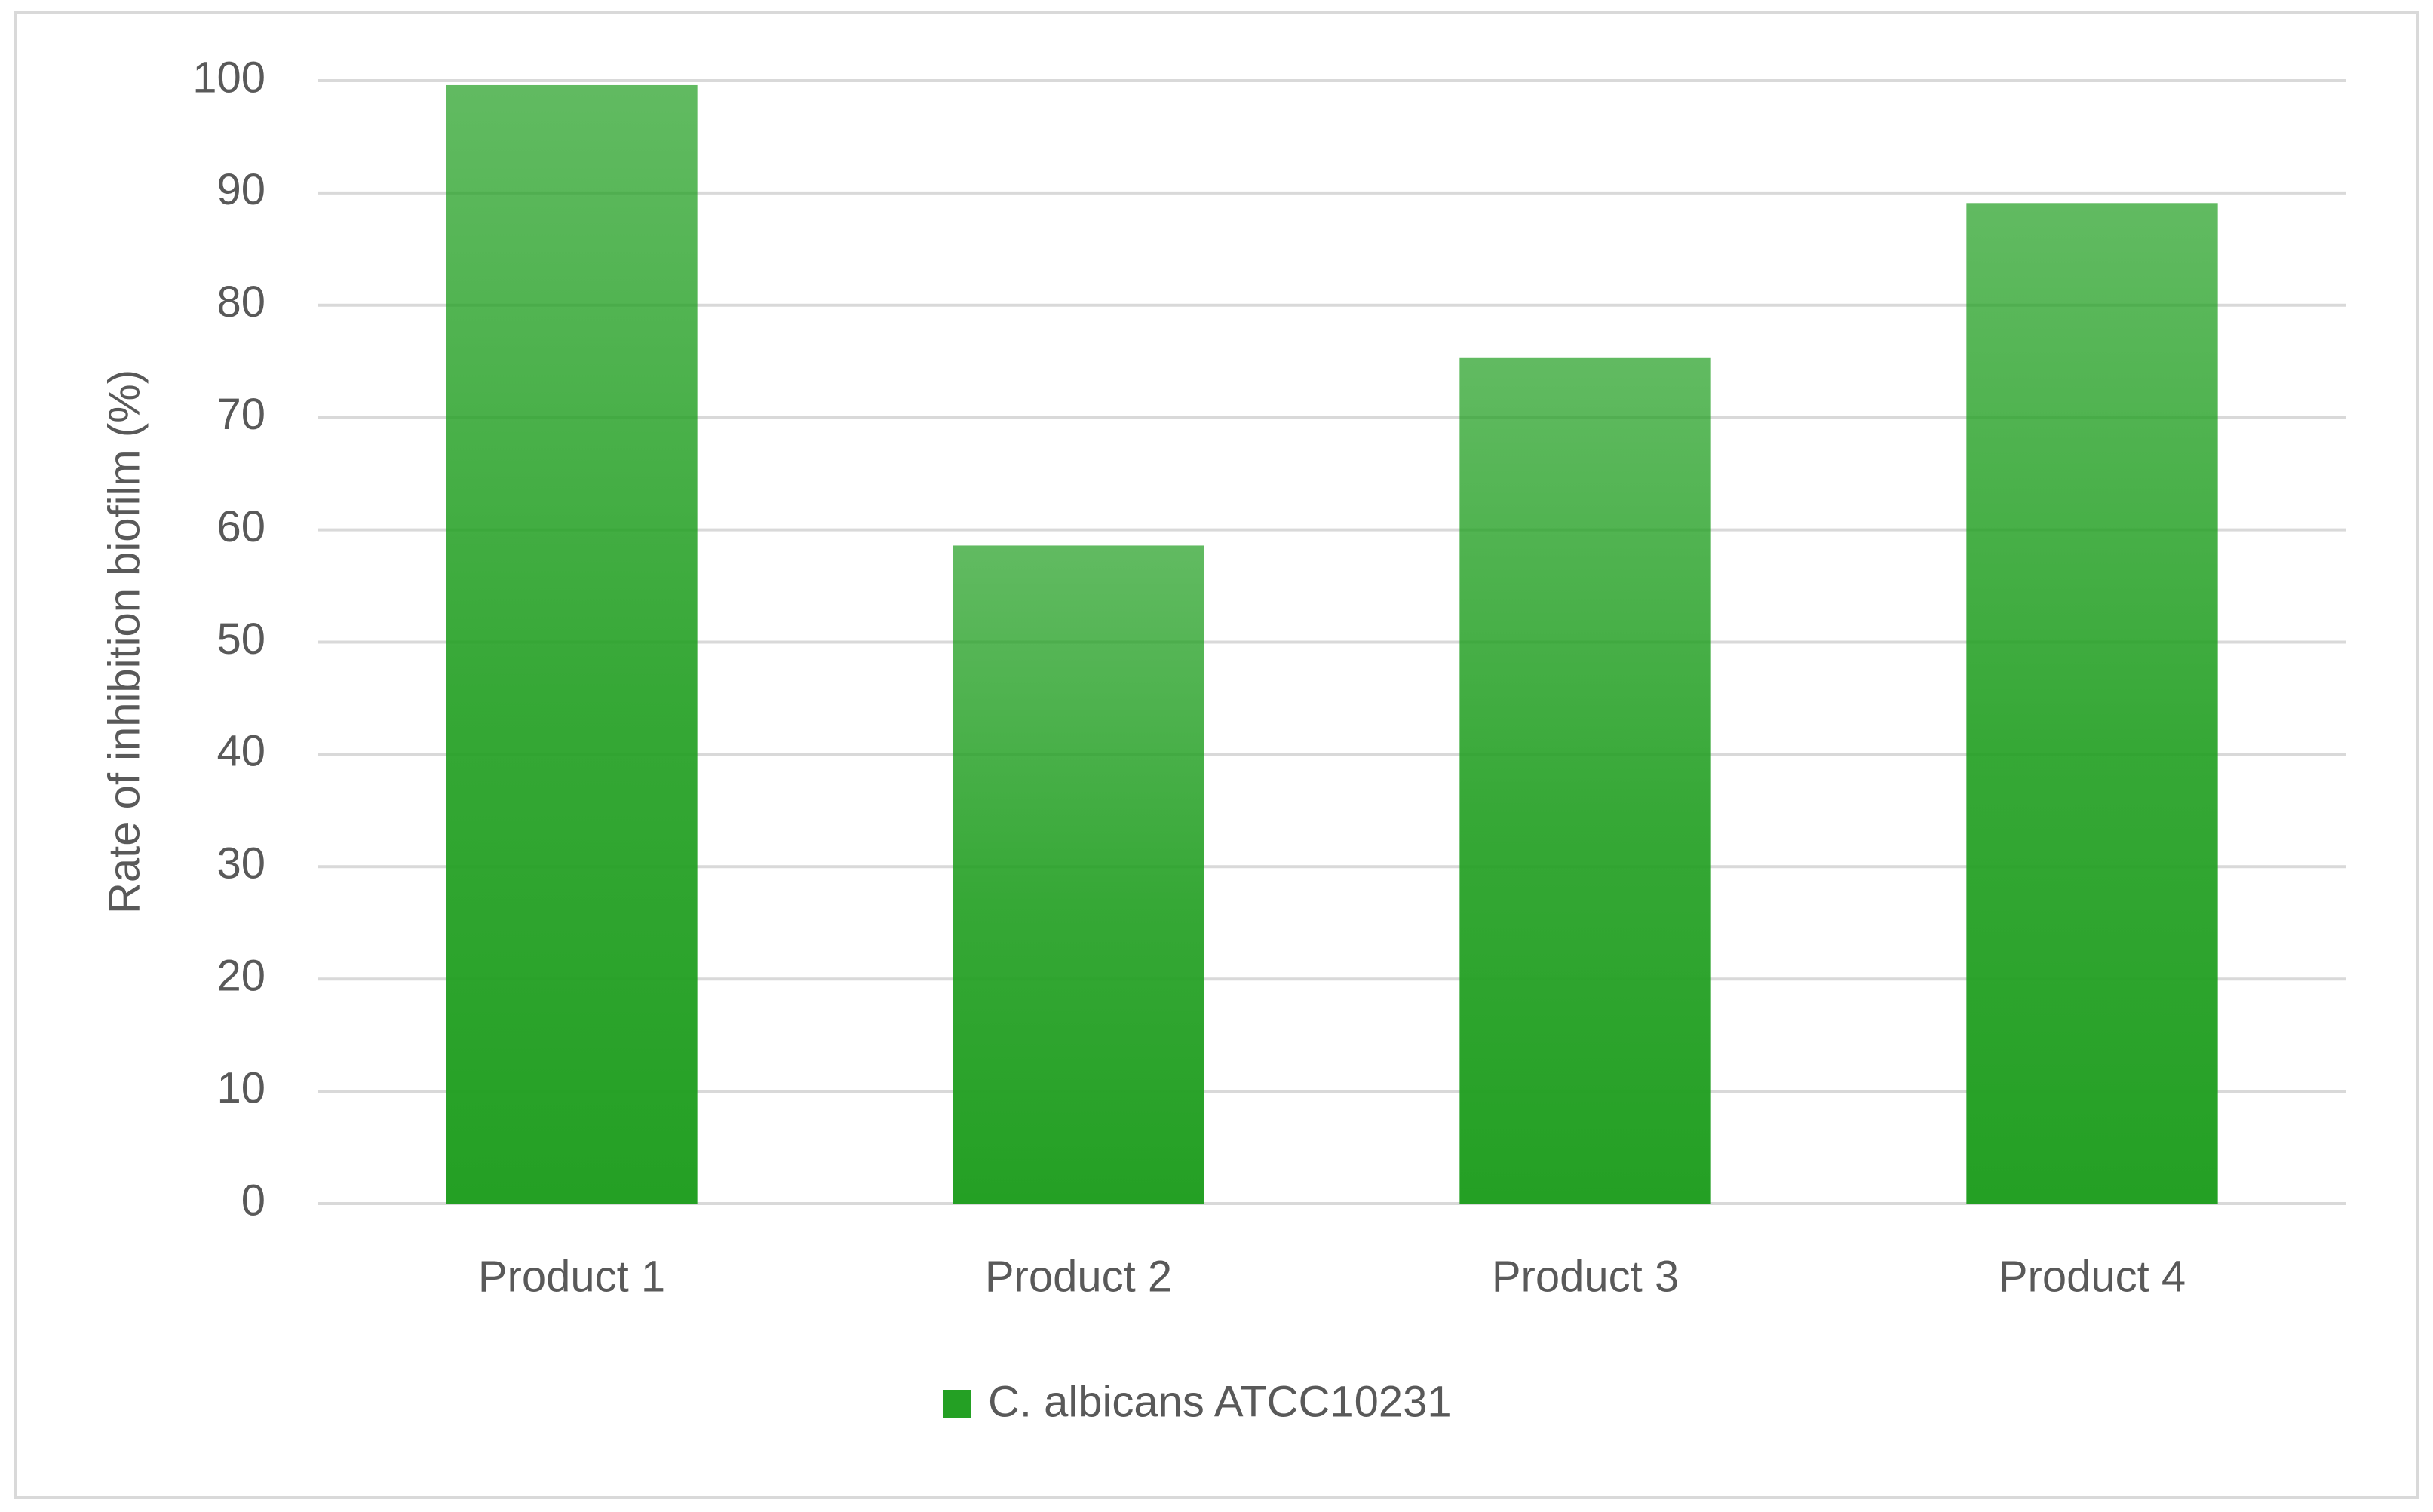 The width and height of the screenshot is (2433, 1512). What do you see at coordinates (957, 1404) in the screenshot?
I see `legend-swatch` at bounding box center [957, 1404].